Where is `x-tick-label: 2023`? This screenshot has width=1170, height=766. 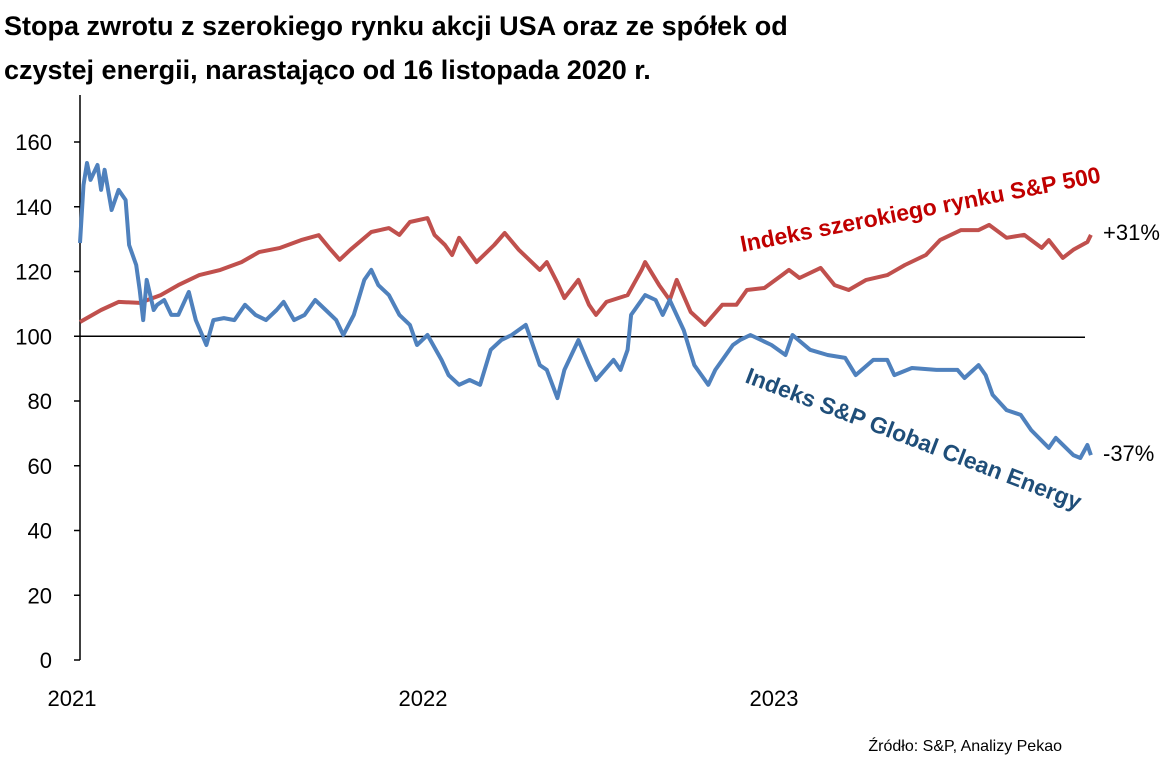
x-tick-label: 2023 is located at coordinates (774, 698).